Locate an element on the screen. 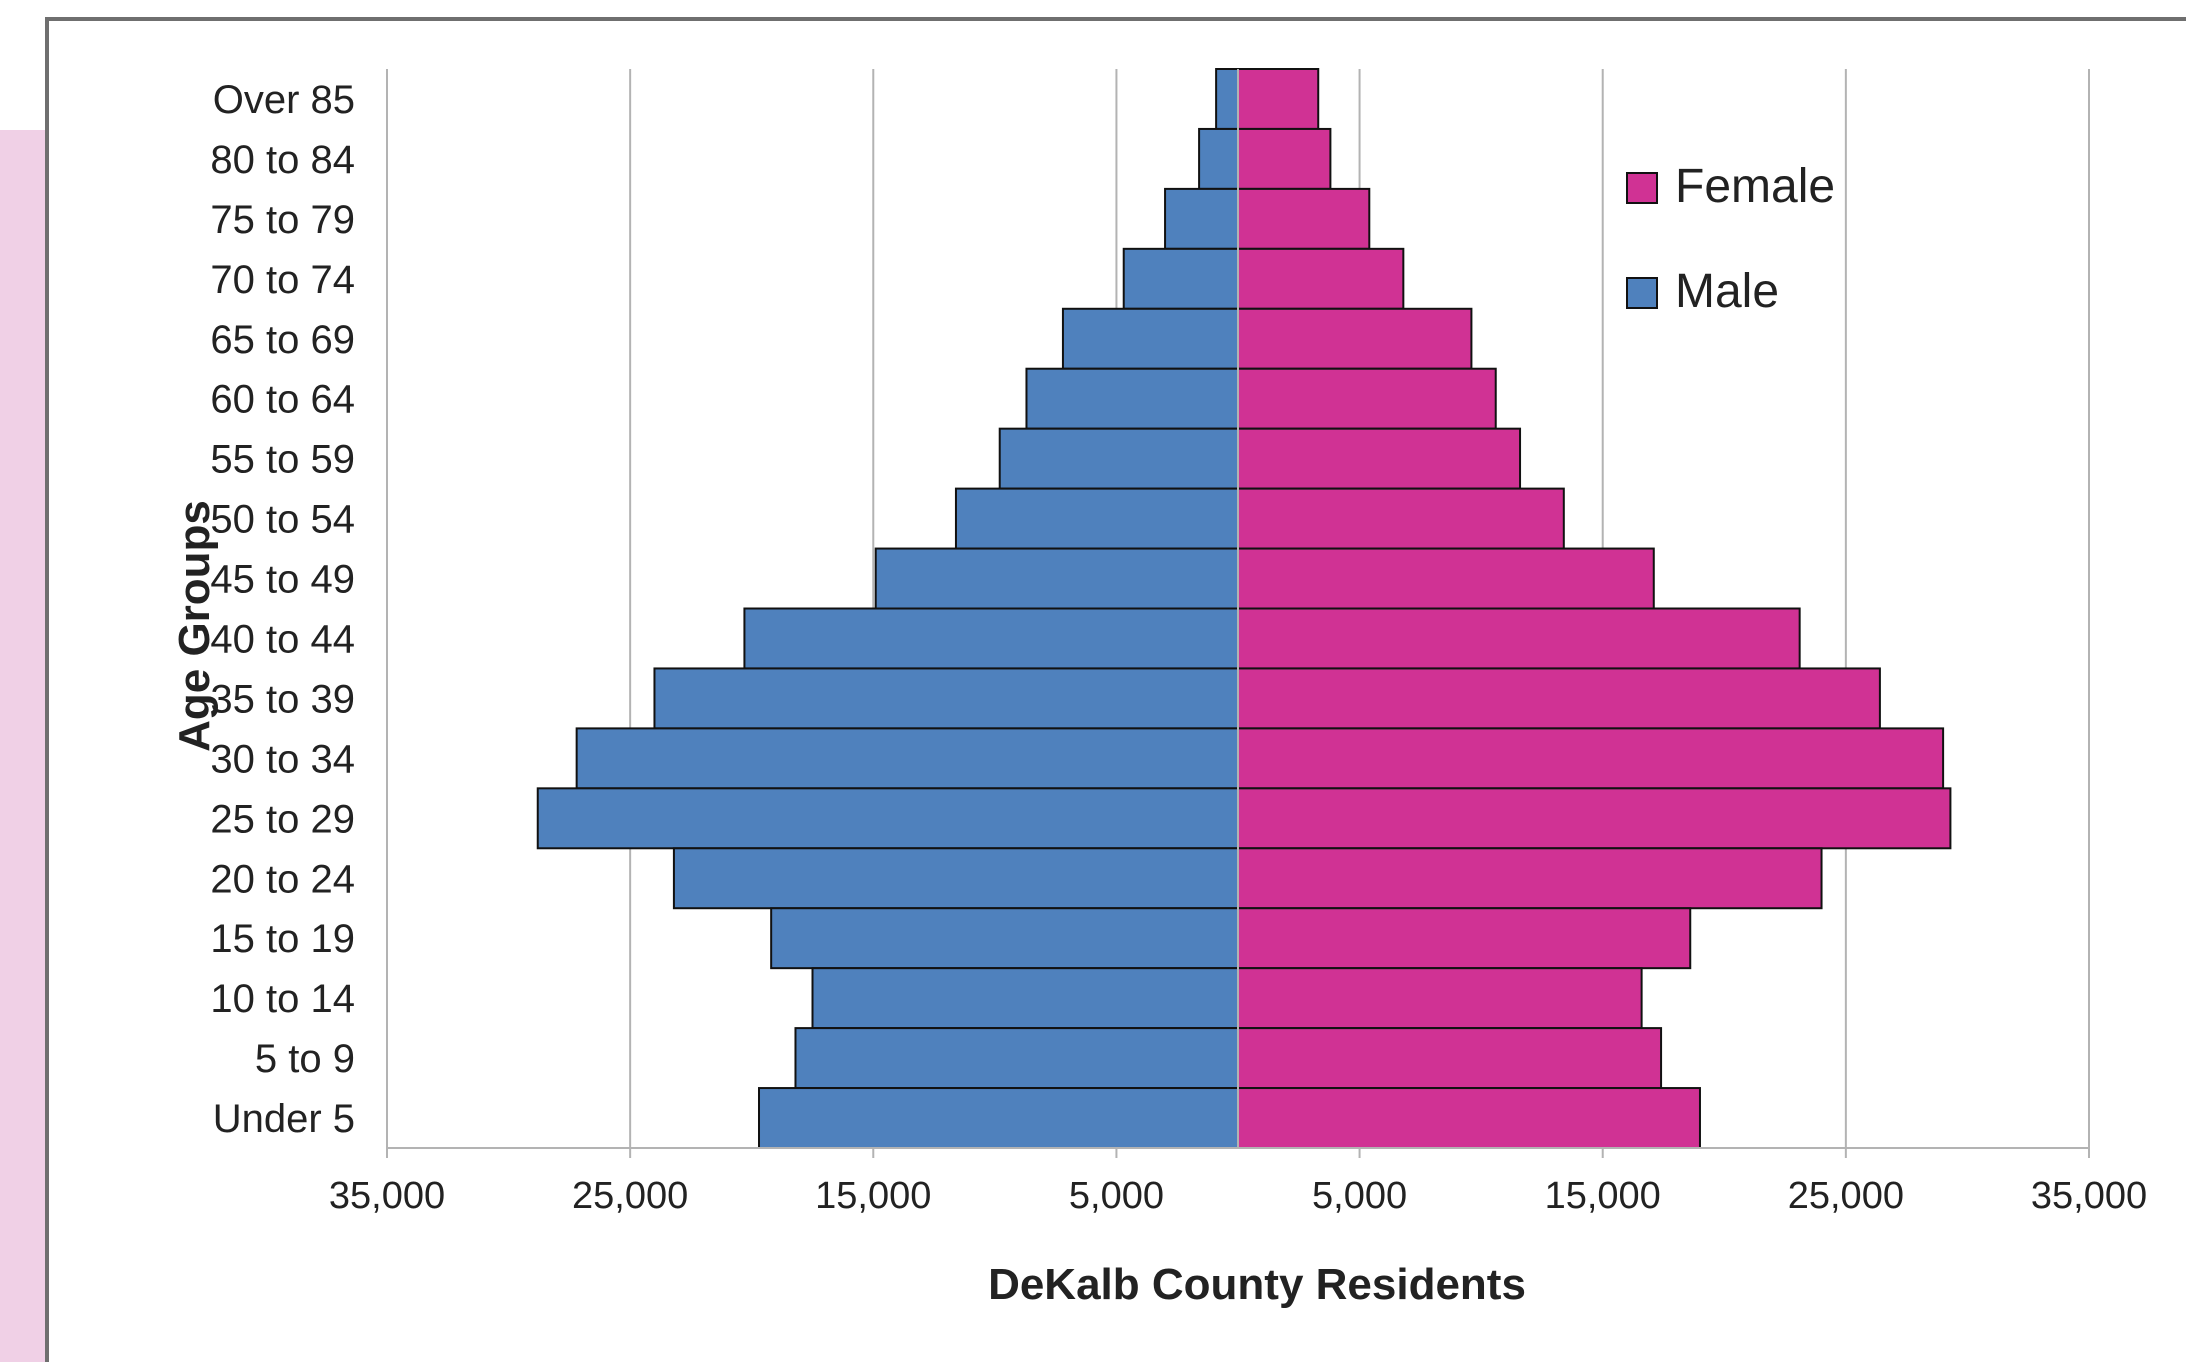 Image resolution: width=2186 pixels, height=1362 pixels. age-group-label: 65 to 69 is located at coordinates (282, 340).